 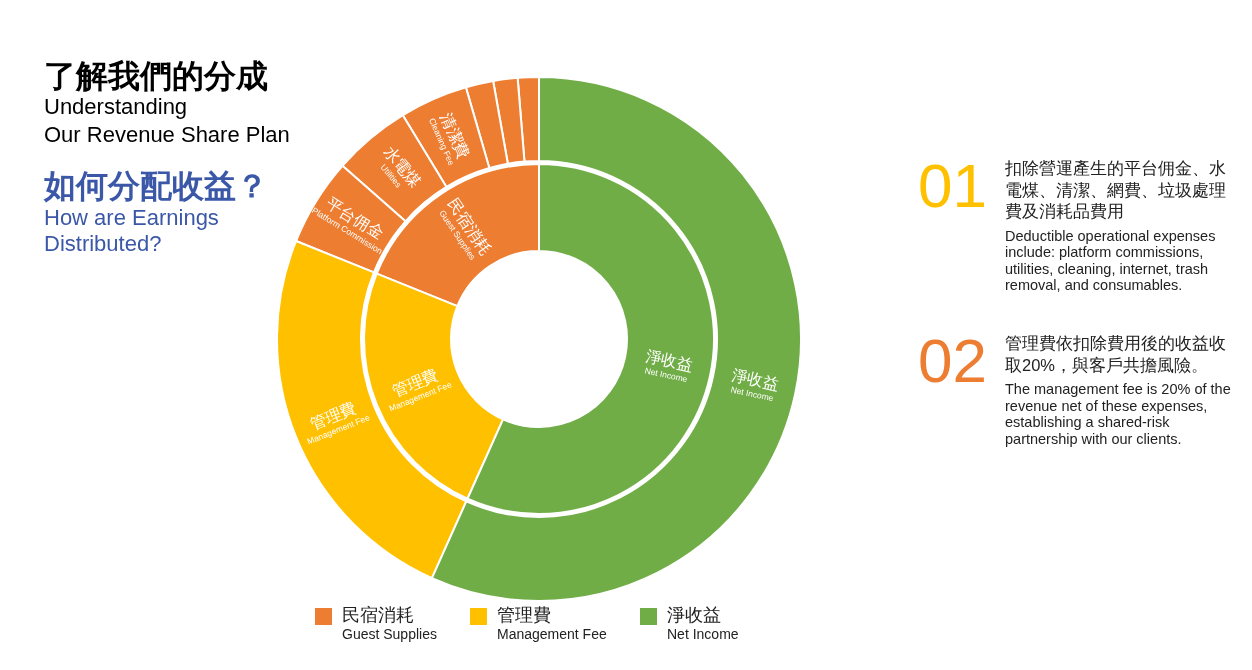 What do you see at coordinates (1118, 414) in the screenshot?
I see `text: The management fee is 20% of the revenue net of these expenses, establishing a shared-risk partnership with our clients.` at bounding box center [1118, 414].